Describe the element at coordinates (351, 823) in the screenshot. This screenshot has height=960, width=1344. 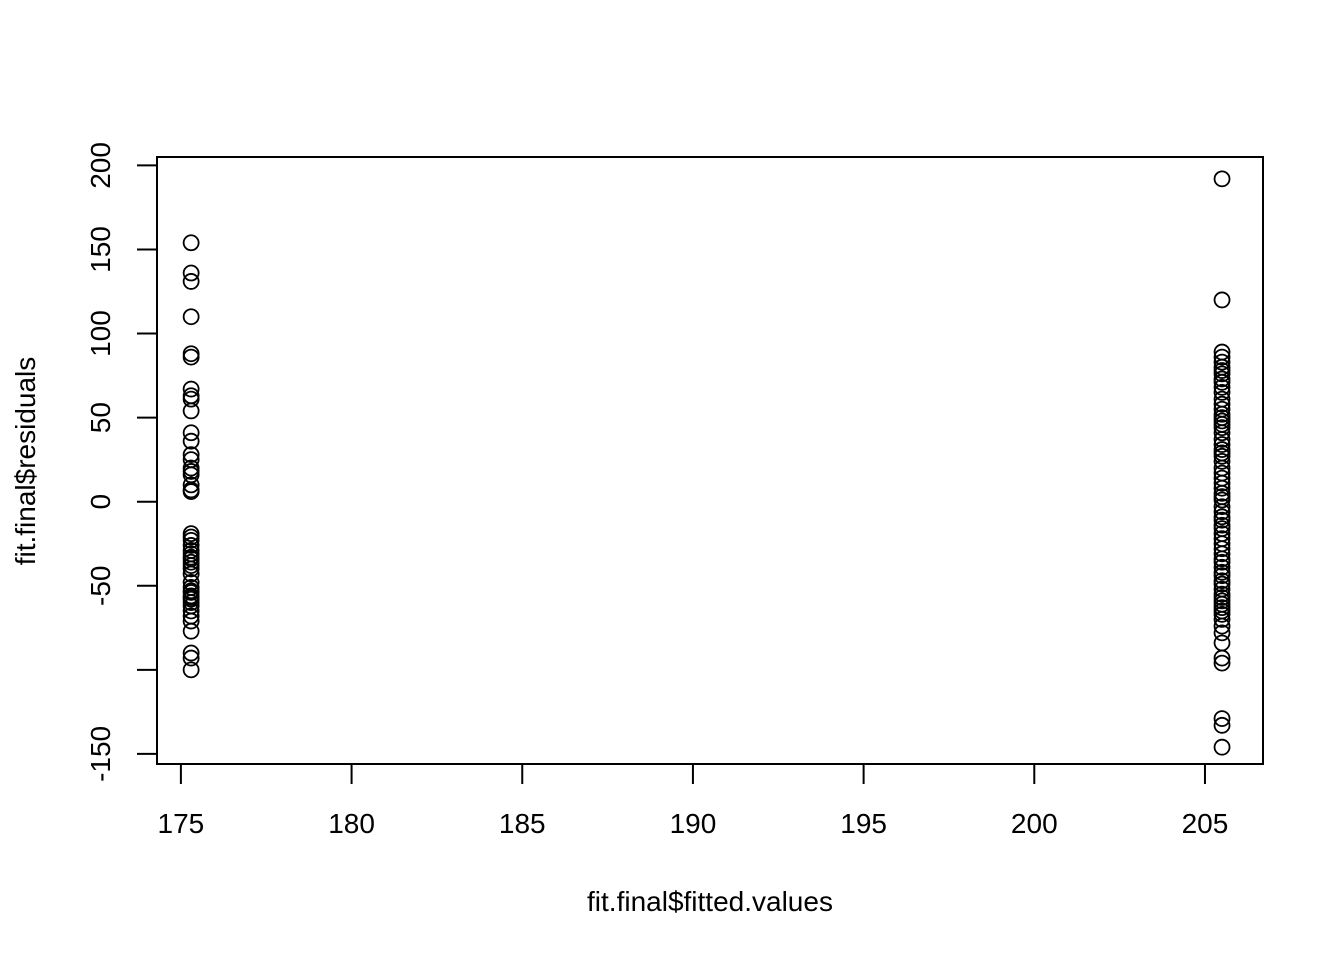
I see `x-tick-label: 180` at that location.